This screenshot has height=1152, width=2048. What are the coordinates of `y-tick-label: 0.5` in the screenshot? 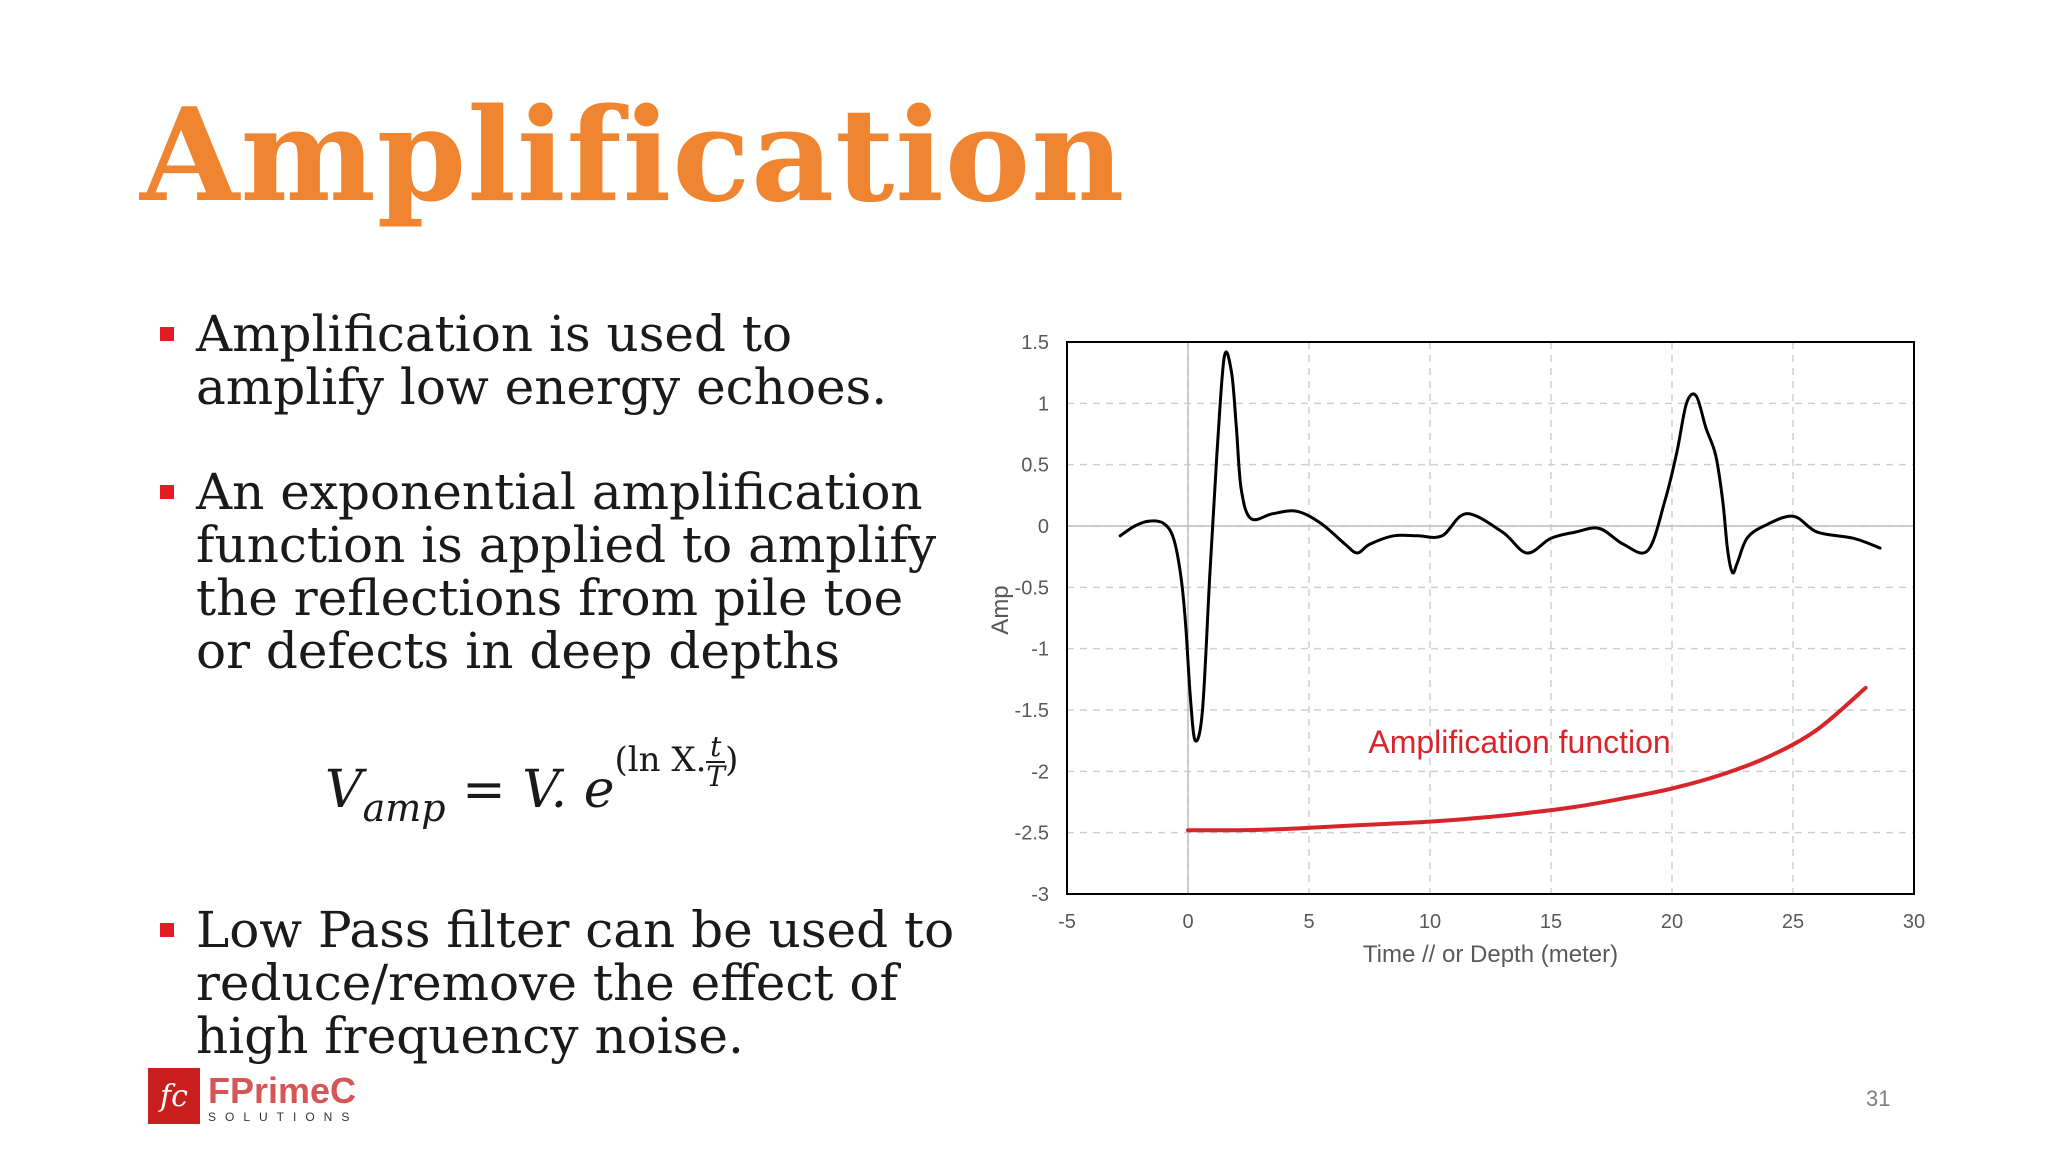 It's located at (1035, 466).